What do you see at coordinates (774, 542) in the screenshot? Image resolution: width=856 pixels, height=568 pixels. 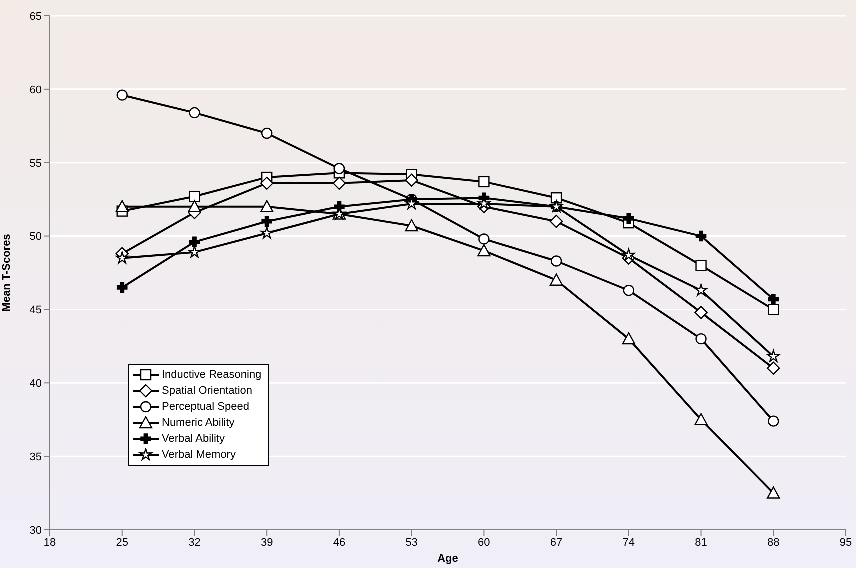 I see `x-tick-label: 88` at bounding box center [774, 542].